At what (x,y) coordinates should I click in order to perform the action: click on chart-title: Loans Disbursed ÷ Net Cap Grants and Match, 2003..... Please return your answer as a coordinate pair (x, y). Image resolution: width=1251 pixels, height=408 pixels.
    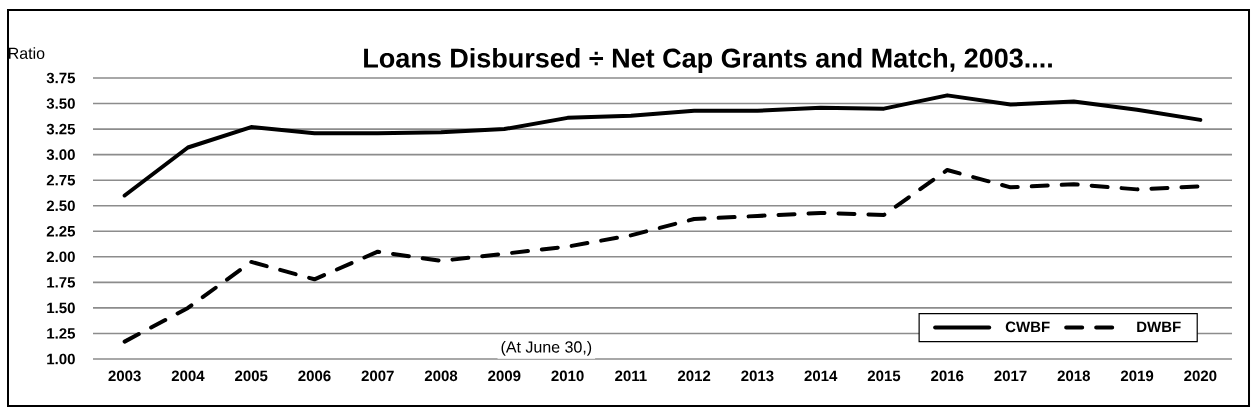
    Looking at the image, I should click on (708, 60).